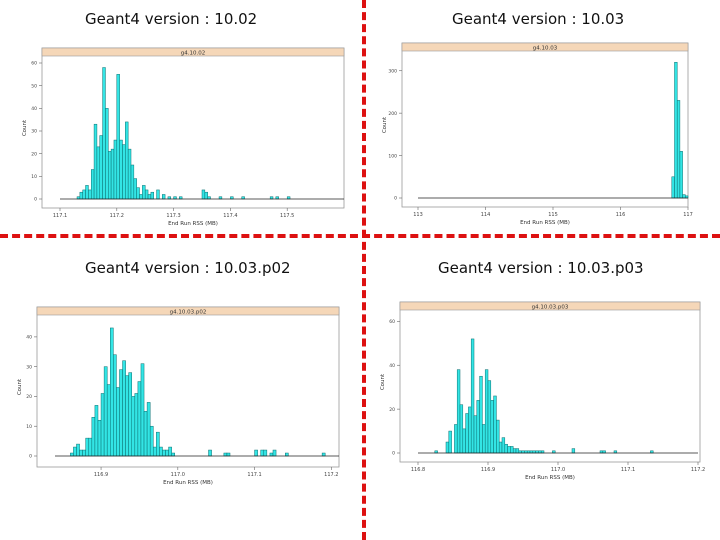  Describe the element at coordinates (29, 338) in the screenshot. I see `y-tick-label: 40` at that location.